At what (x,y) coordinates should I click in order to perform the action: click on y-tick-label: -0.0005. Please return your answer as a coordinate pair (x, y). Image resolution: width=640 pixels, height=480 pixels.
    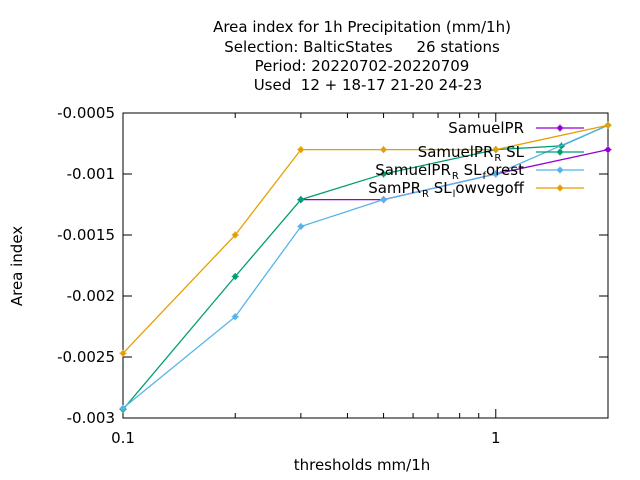
    Looking at the image, I should click on (86, 113).